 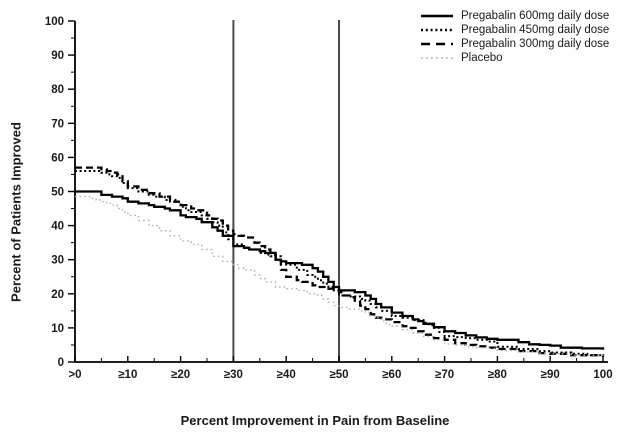 I want to click on legend-item-placebo: Placebo, so click(x=514, y=58).